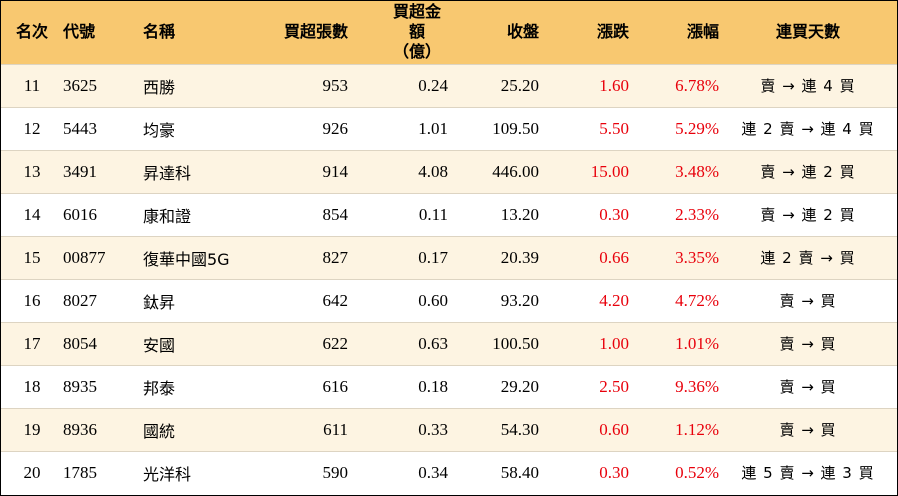 This screenshot has width=898, height=496. I want to click on cell-code: 1785, so click(80, 472).